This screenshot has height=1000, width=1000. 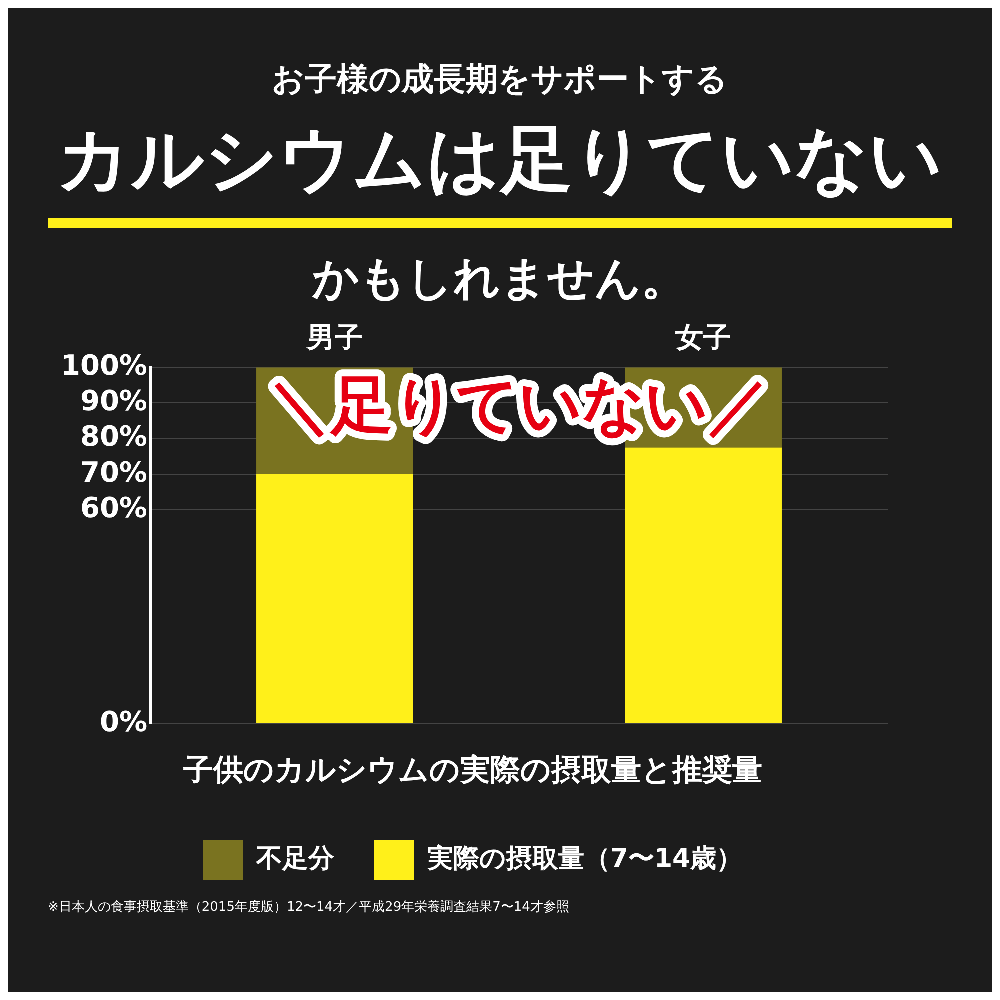 I want to click on y-tick-label: 60%, so click(x=114, y=507).